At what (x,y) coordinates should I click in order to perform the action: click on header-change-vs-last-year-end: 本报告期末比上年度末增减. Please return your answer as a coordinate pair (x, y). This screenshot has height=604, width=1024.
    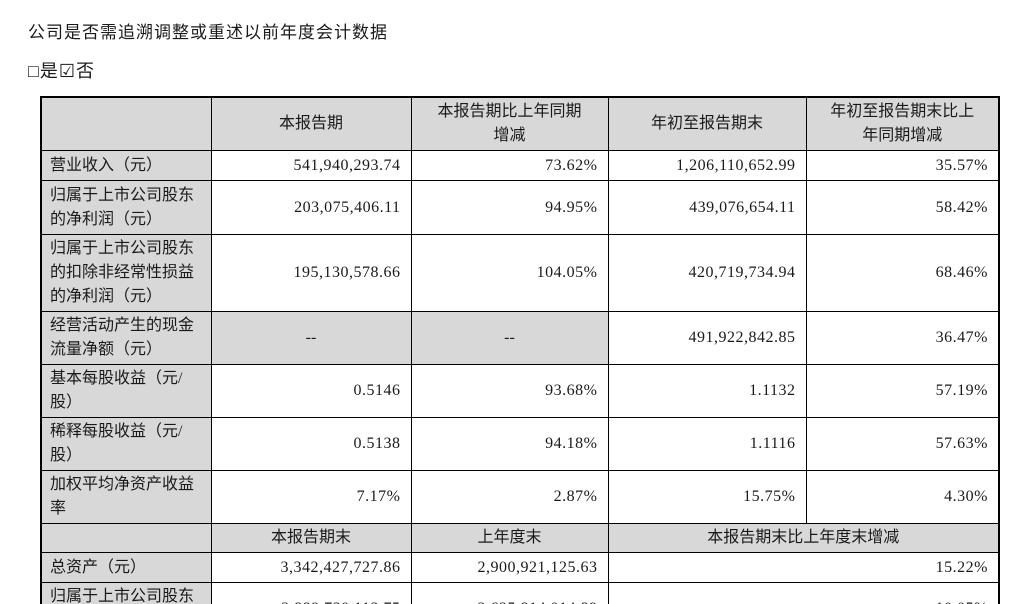
    Looking at the image, I should click on (803, 538).